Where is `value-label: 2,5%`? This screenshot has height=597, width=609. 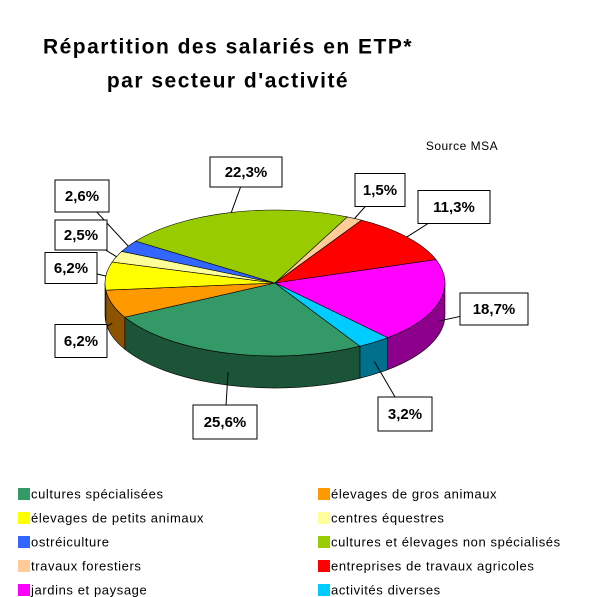 value-label: 2,5% is located at coordinates (81, 235).